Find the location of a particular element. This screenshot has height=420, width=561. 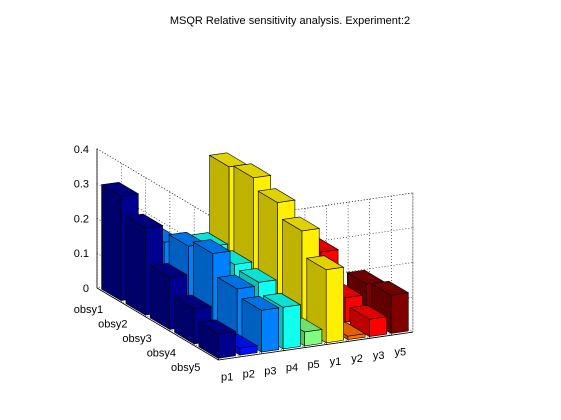

bar-obsy5-y3 is located at coordinates (368, 321).